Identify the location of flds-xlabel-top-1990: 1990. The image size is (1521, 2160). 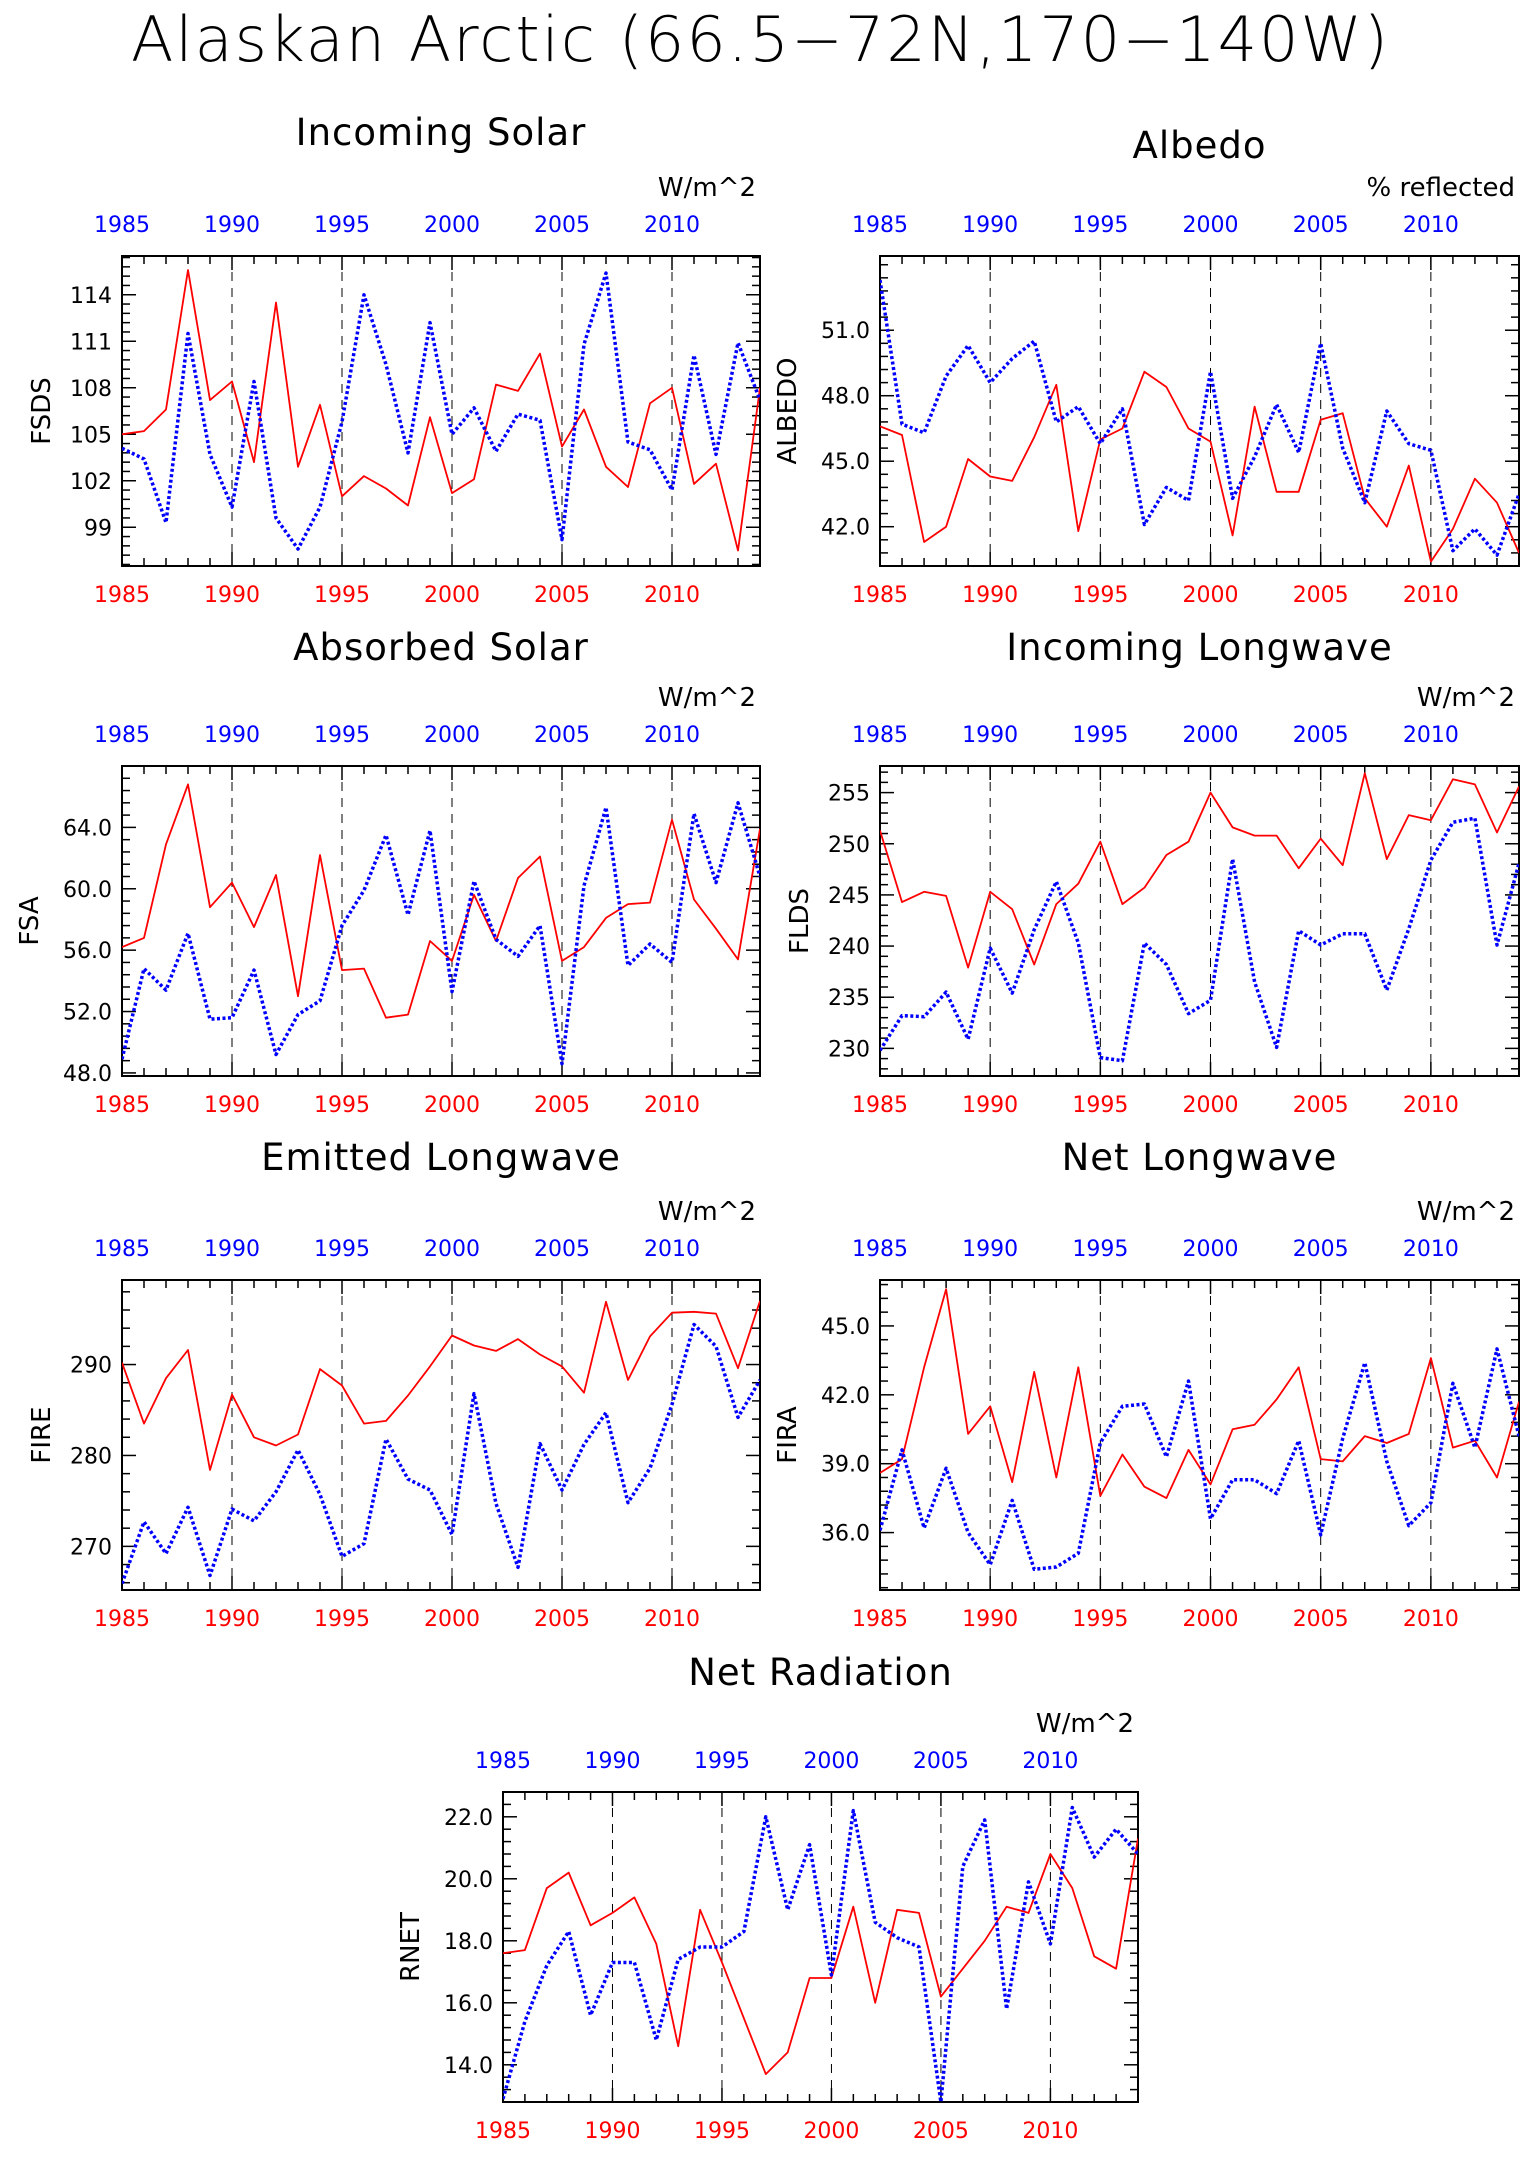
(990, 735).